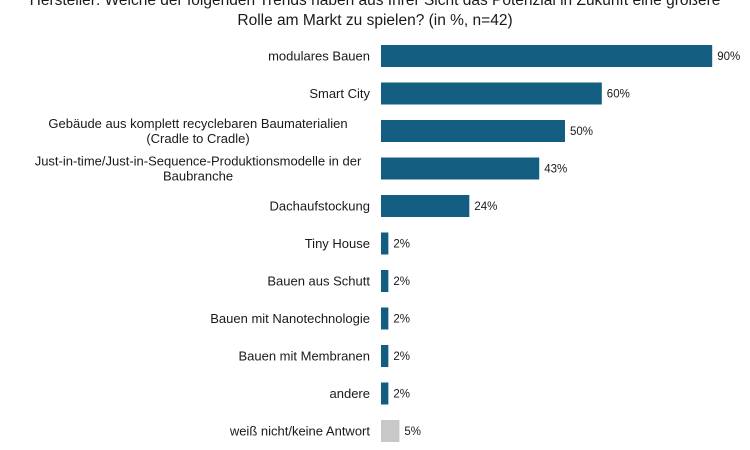 Image resolution: width=750 pixels, height=450 pixels. What do you see at coordinates (618, 95) in the screenshot?
I see `value-label-1: 60%` at bounding box center [618, 95].